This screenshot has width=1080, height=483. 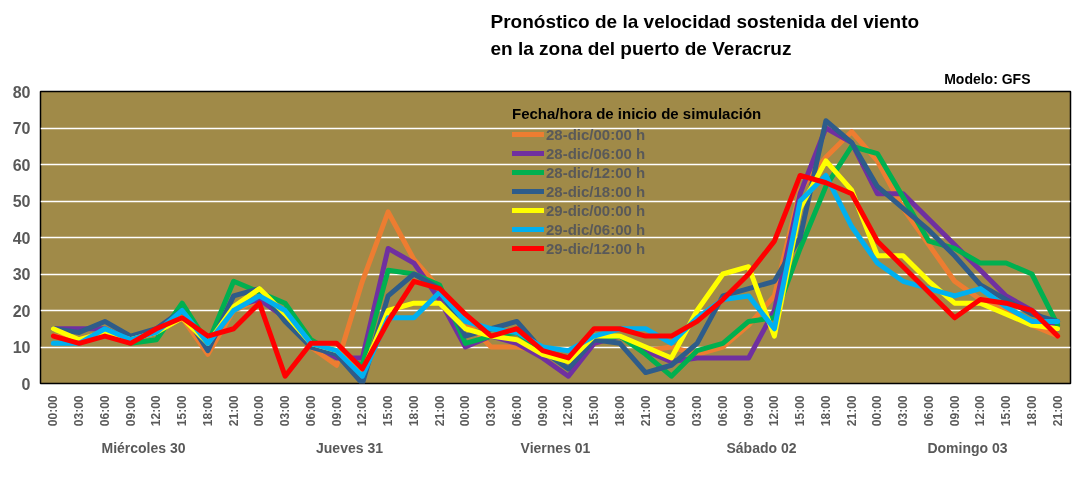 What do you see at coordinates (637, 113) in the screenshot?
I see `legend-title: Fecha/hora de inicio de simulación` at bounding box center [637, 113].